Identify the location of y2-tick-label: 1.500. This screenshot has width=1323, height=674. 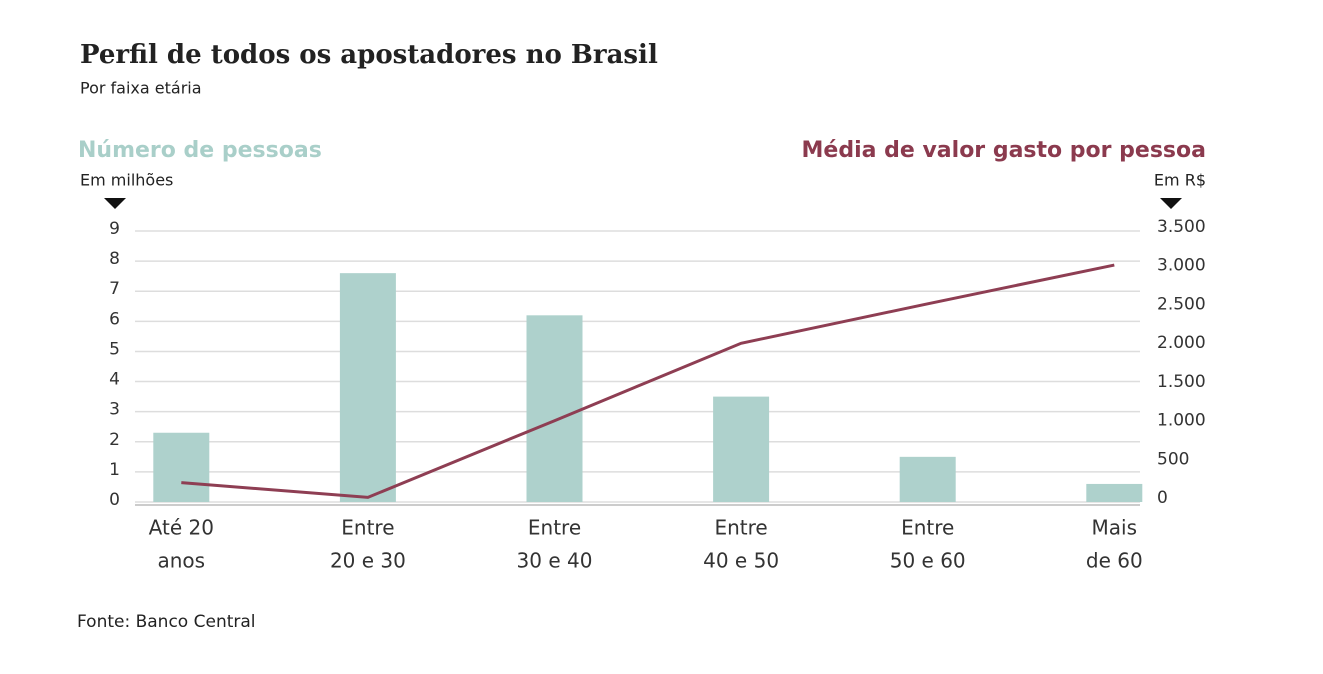
(1181, 382).